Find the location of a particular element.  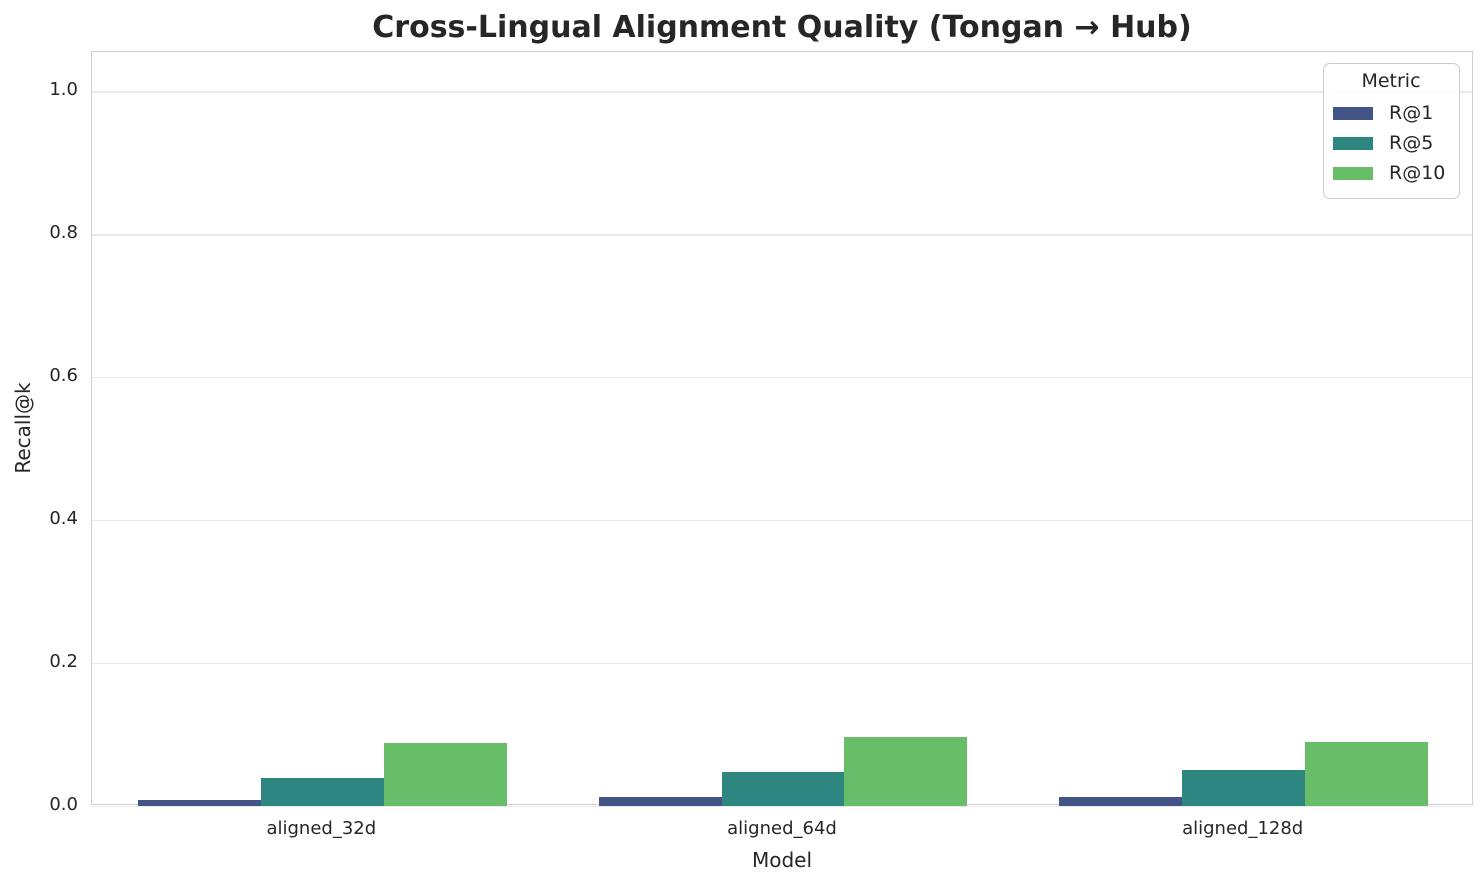

bar-aligned_64d-R@10 is located at coordinates (906, 771).